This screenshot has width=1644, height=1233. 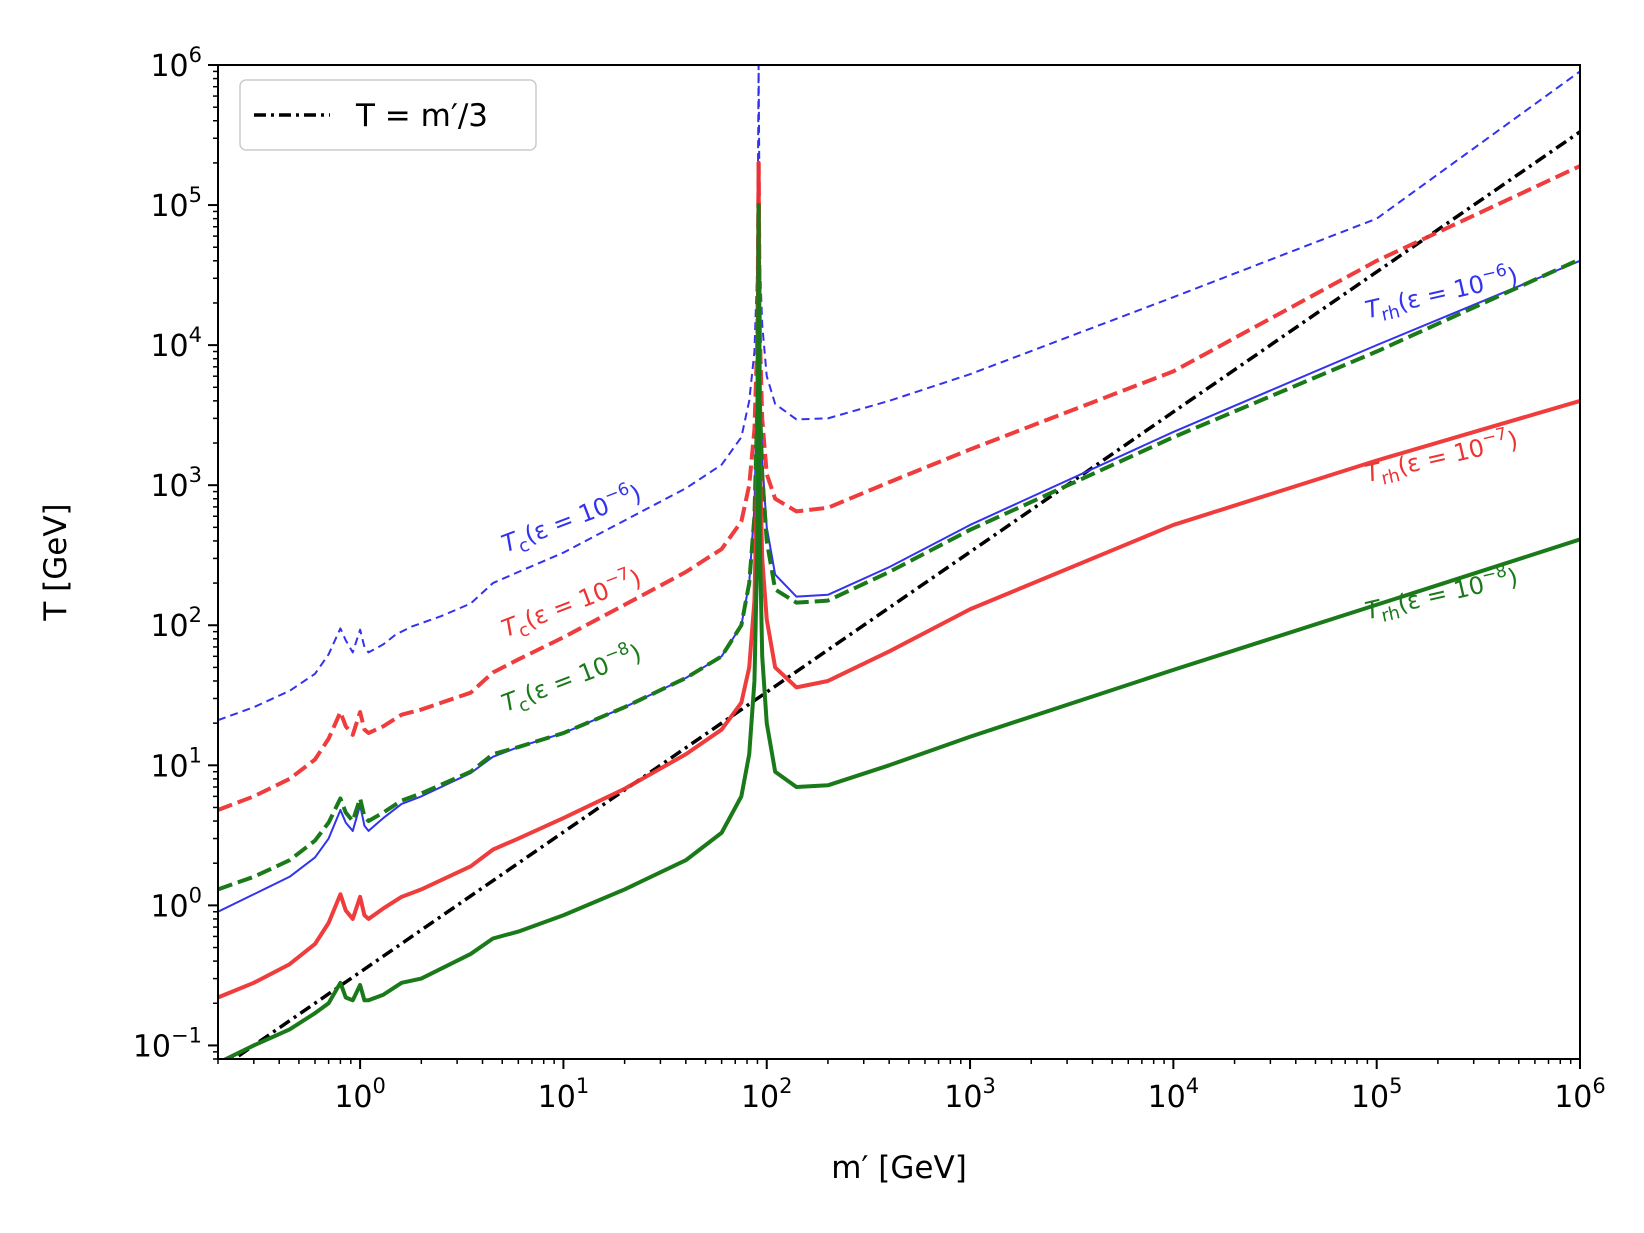 I want to click on y-tick-label: 10⁶, so click(x=176, y=63).